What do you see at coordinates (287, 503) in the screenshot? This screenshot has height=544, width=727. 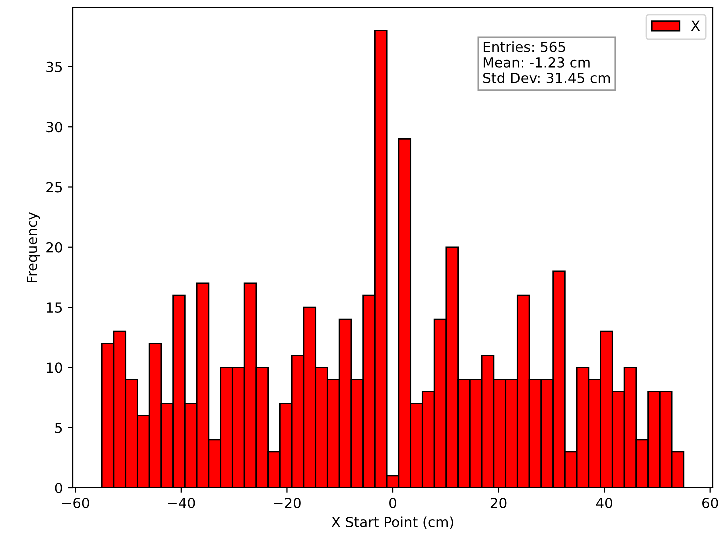 I see `x-tick-label: −20` at bounding box center [287, 503].